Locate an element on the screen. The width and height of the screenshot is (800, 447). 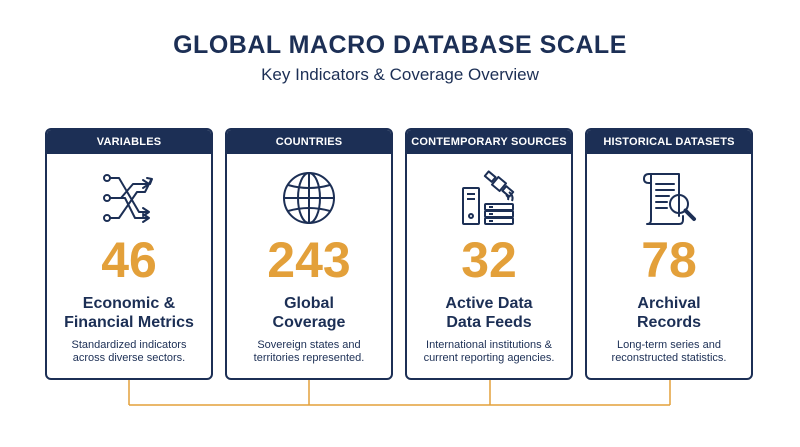
scroll-magnifier-icon is located at coordinates (669, 198).